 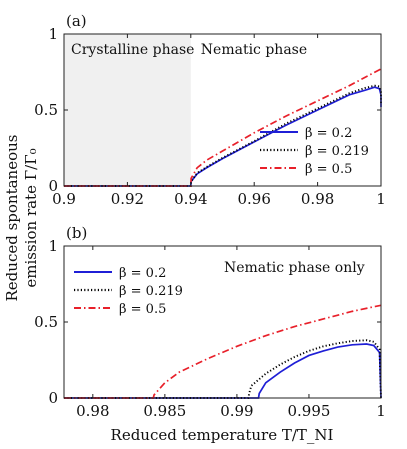 I want to click on x-tick-label: 0.92, so click(x=127, y=199).